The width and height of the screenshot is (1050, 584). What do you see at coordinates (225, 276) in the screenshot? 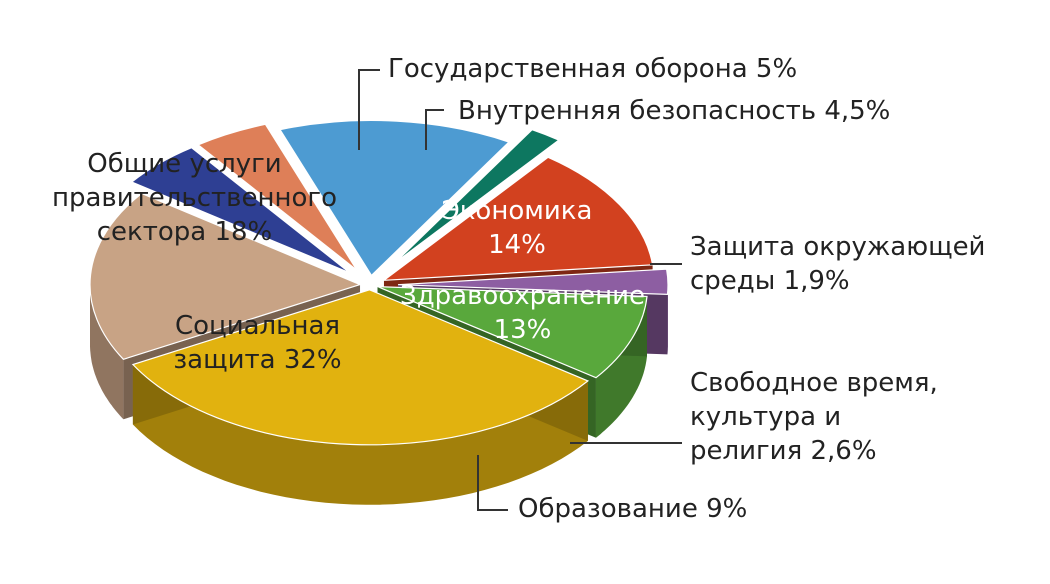
I see `slice-общие-top` at bounding box center [225, 276].